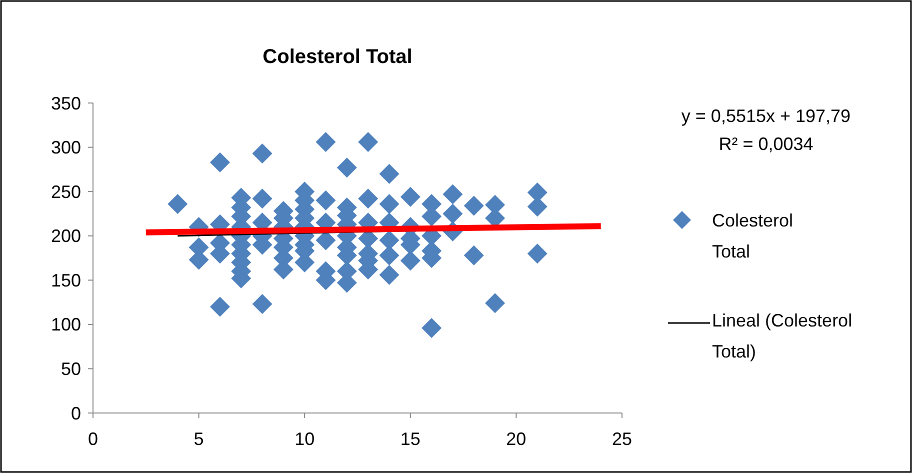 This screenshot has width=912, height=473. Describe the element at coordinates (70, 369) in the screenshot. I see `y-tick-label: 50` at that location.